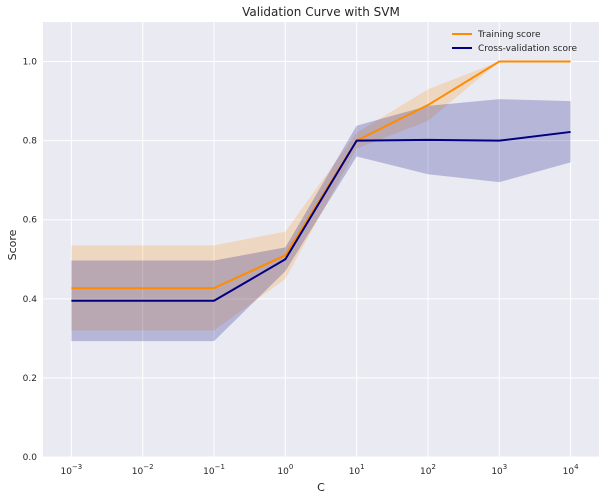 This screenshot has height=500, width=607. Describe the element at coordinates (509, 35) in the screenshot. I see `legend-label: Training score` at that location.